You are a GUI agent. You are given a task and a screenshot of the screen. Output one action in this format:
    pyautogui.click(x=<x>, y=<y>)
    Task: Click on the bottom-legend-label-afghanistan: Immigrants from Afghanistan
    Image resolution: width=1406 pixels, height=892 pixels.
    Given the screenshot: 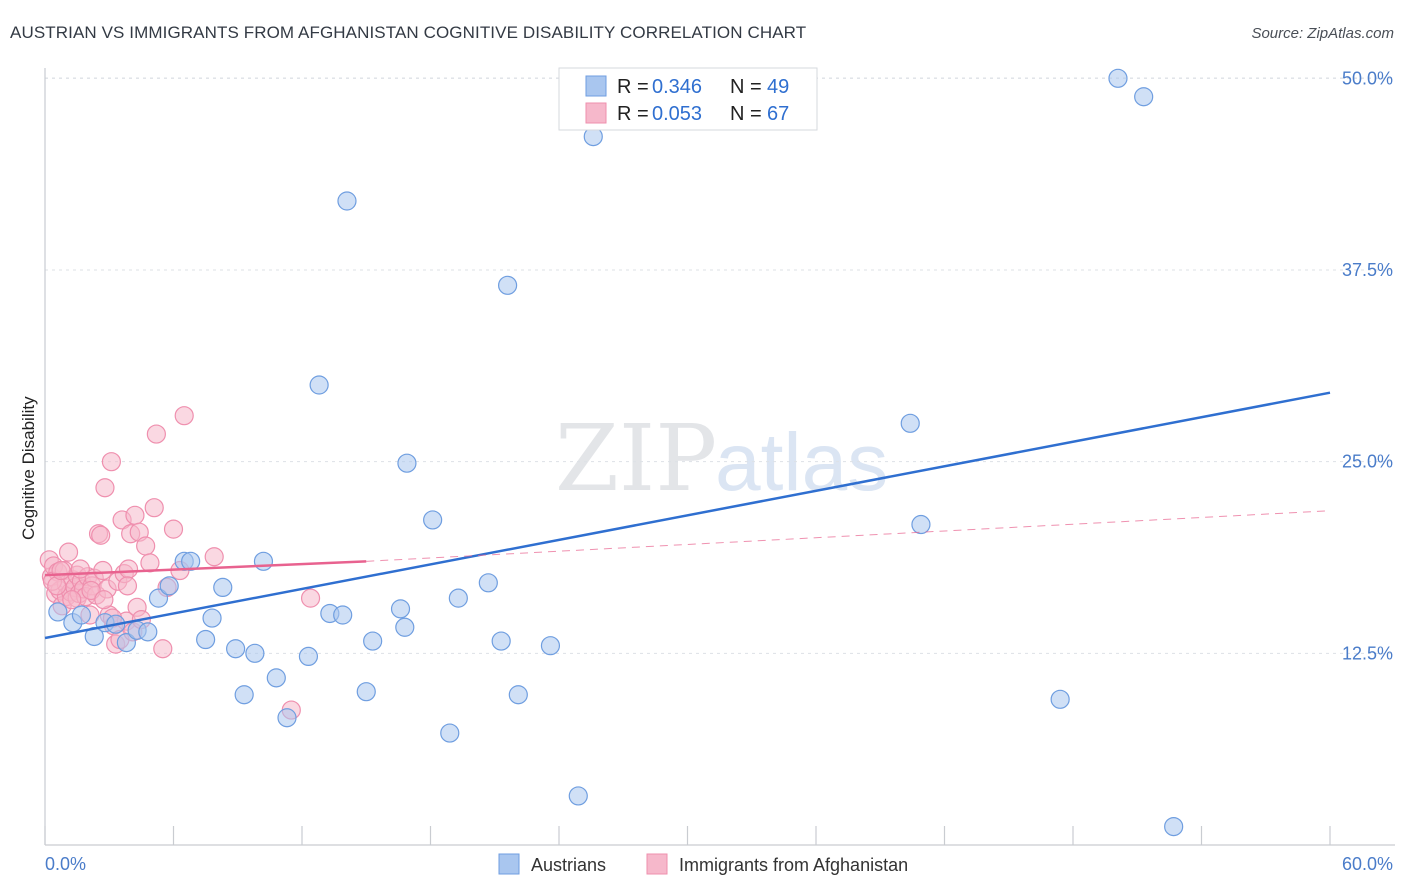 What is the action you would take?
    pyautogui.click(x=793, y=865)
    